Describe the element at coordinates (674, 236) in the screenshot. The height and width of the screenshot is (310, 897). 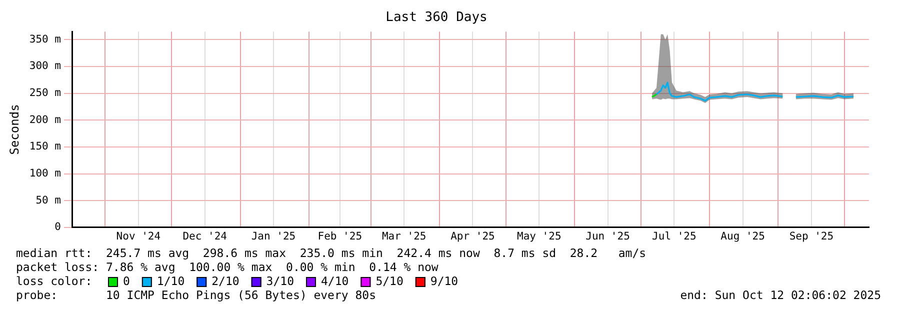
I see `x-tick-label: Jul '25` at that location.